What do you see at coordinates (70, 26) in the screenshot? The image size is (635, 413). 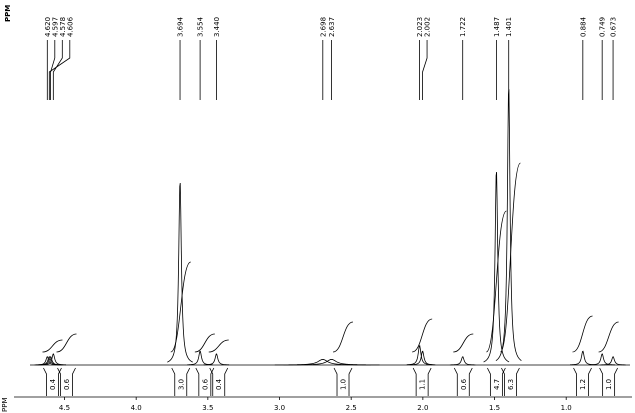 I see `peak-label: 4.606` at bounding box center [70, 26].